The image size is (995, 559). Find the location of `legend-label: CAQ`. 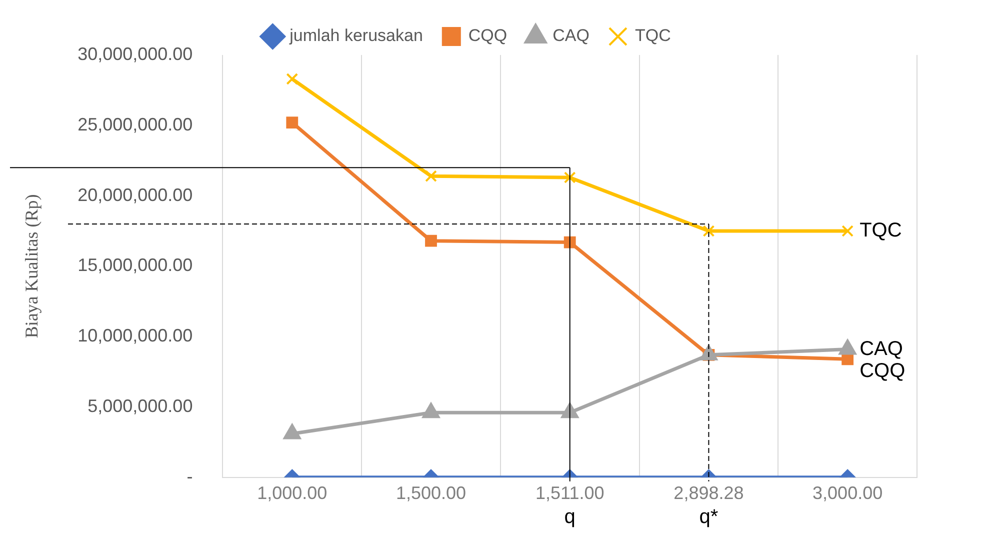

legend-label: CAQ is located at coordinates (571, 36).